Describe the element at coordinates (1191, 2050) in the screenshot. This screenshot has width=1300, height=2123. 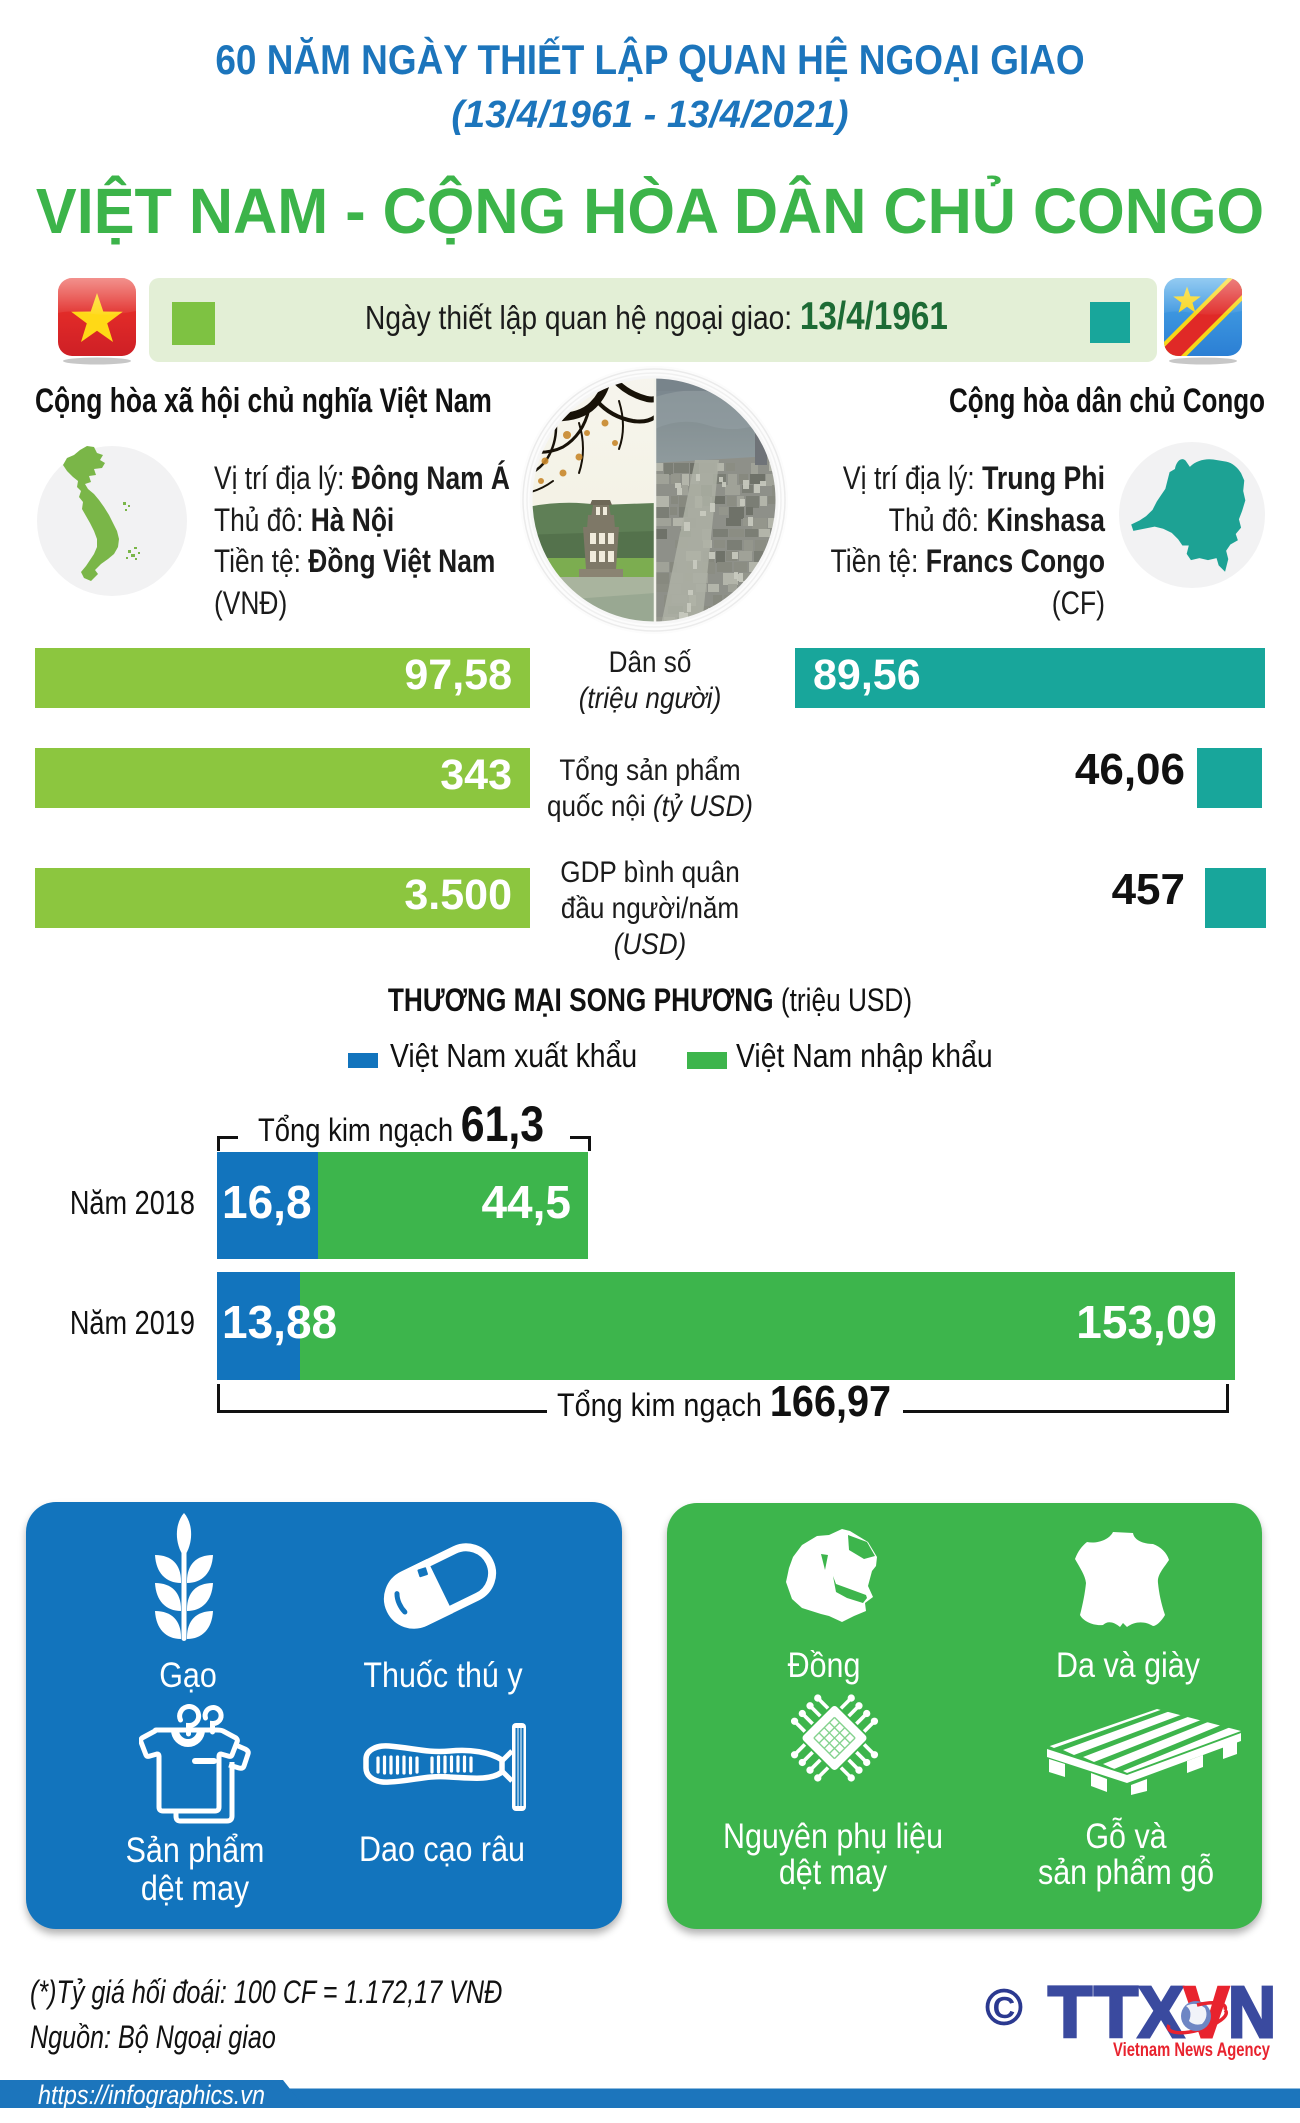
I see `svg-text: Vietnam News Agency` at that location.